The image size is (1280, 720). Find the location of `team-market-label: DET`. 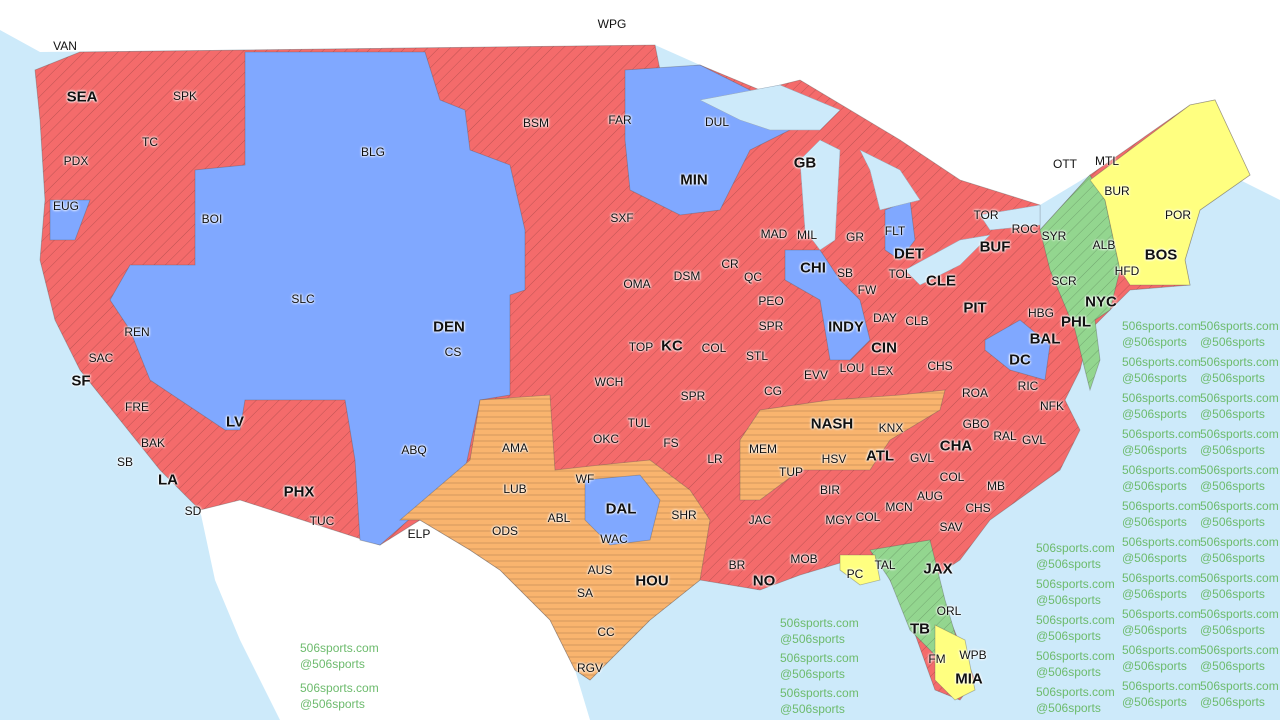

team-market-label: DET is located at coordinates (909, 254).